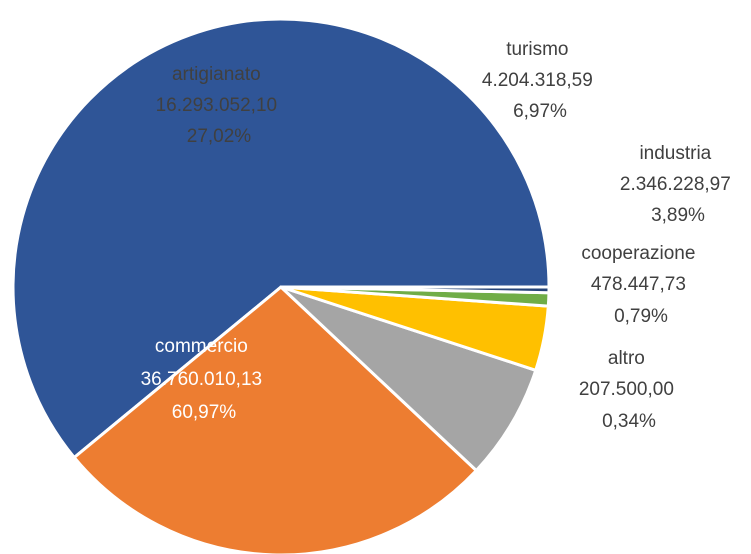  Describe the element at coordinates (408, 378) in the screenshot. I see `slice-turismo` at that location.